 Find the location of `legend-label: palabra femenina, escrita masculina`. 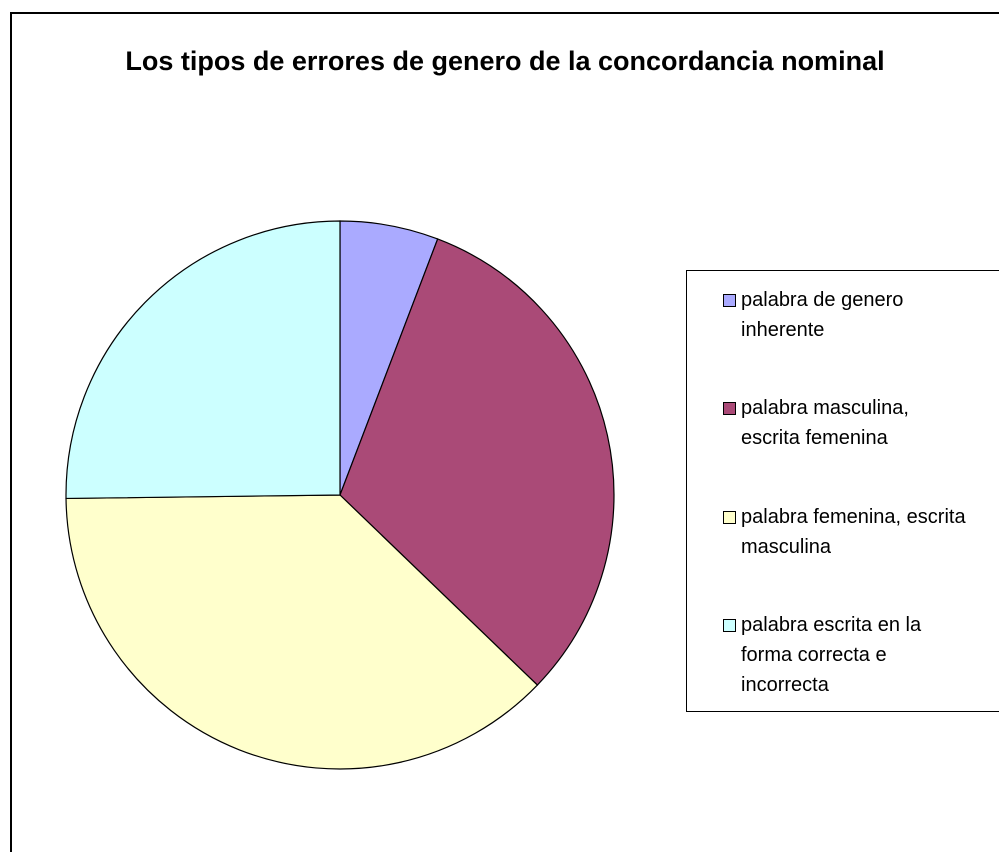

legend-label: palabra femenina, escrita masculina is located at coordinates (853, 532).